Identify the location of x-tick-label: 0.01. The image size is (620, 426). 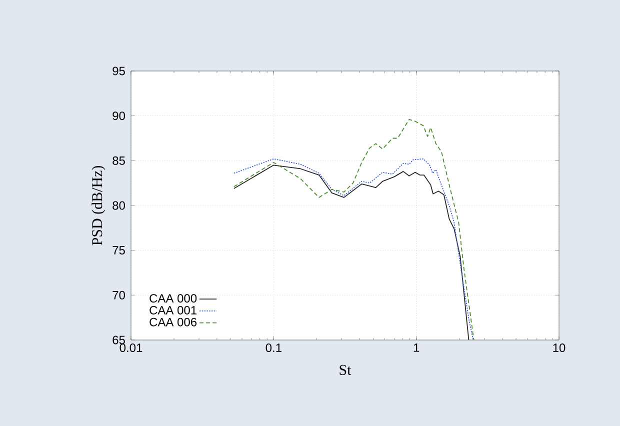
(131, 348).